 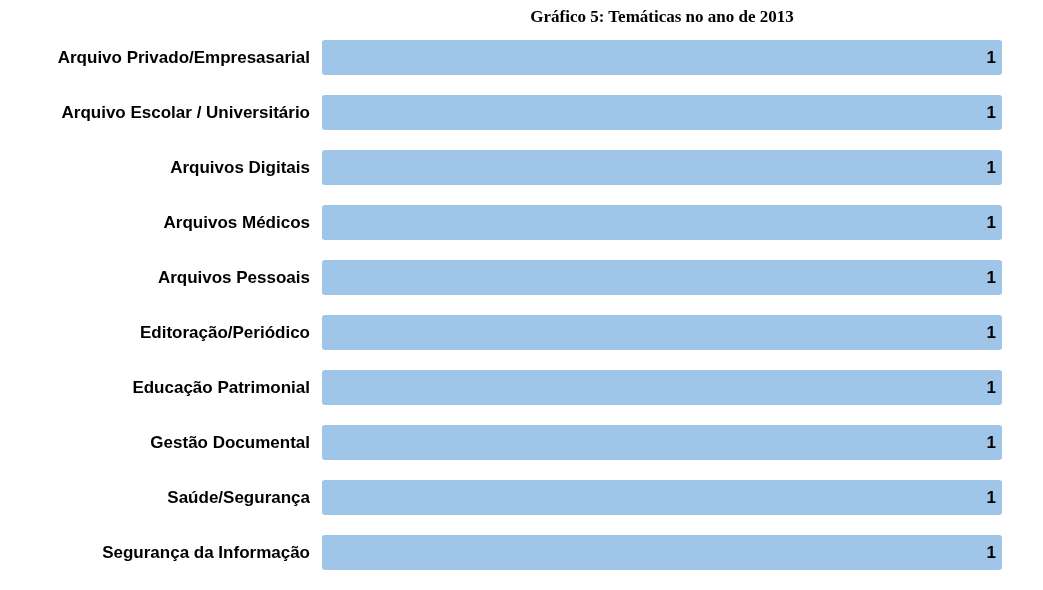 I want to click on chart-title: Gráfico 5: Temáticas no ano de 2013, so click(x=662, y=16).